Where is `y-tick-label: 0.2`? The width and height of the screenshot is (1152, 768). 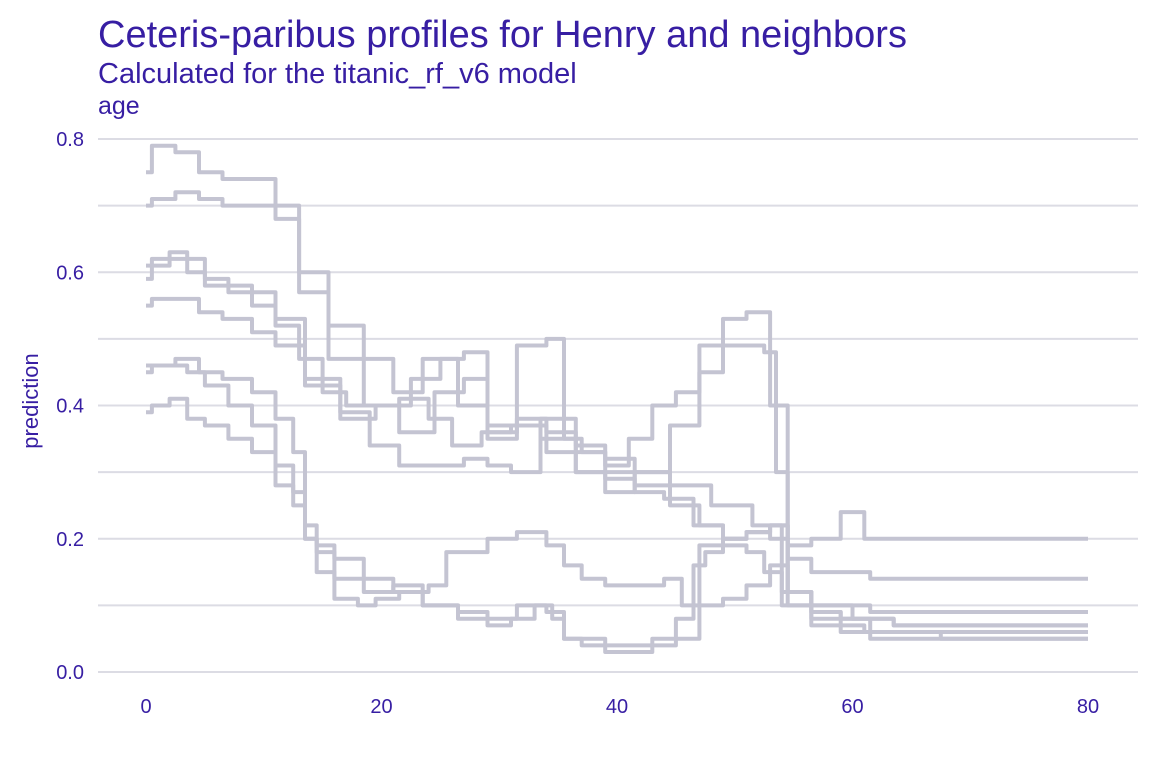 y-tick-label: 0.2 is located at coordinates (70, 540).